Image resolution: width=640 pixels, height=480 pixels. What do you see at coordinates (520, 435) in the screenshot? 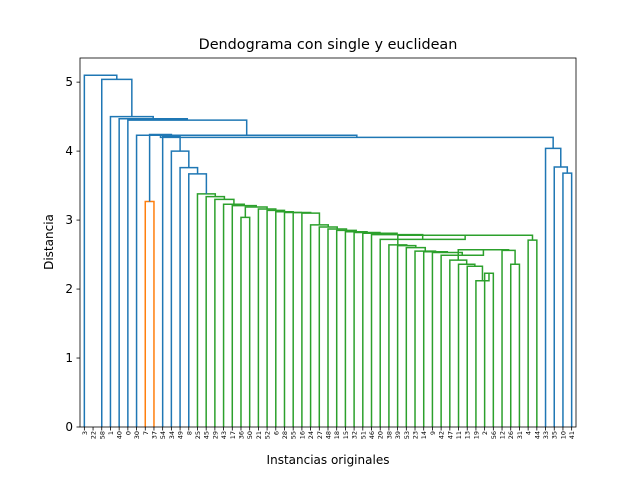
I see `leaf-label-31: 31` at bounding box center [520, 435].